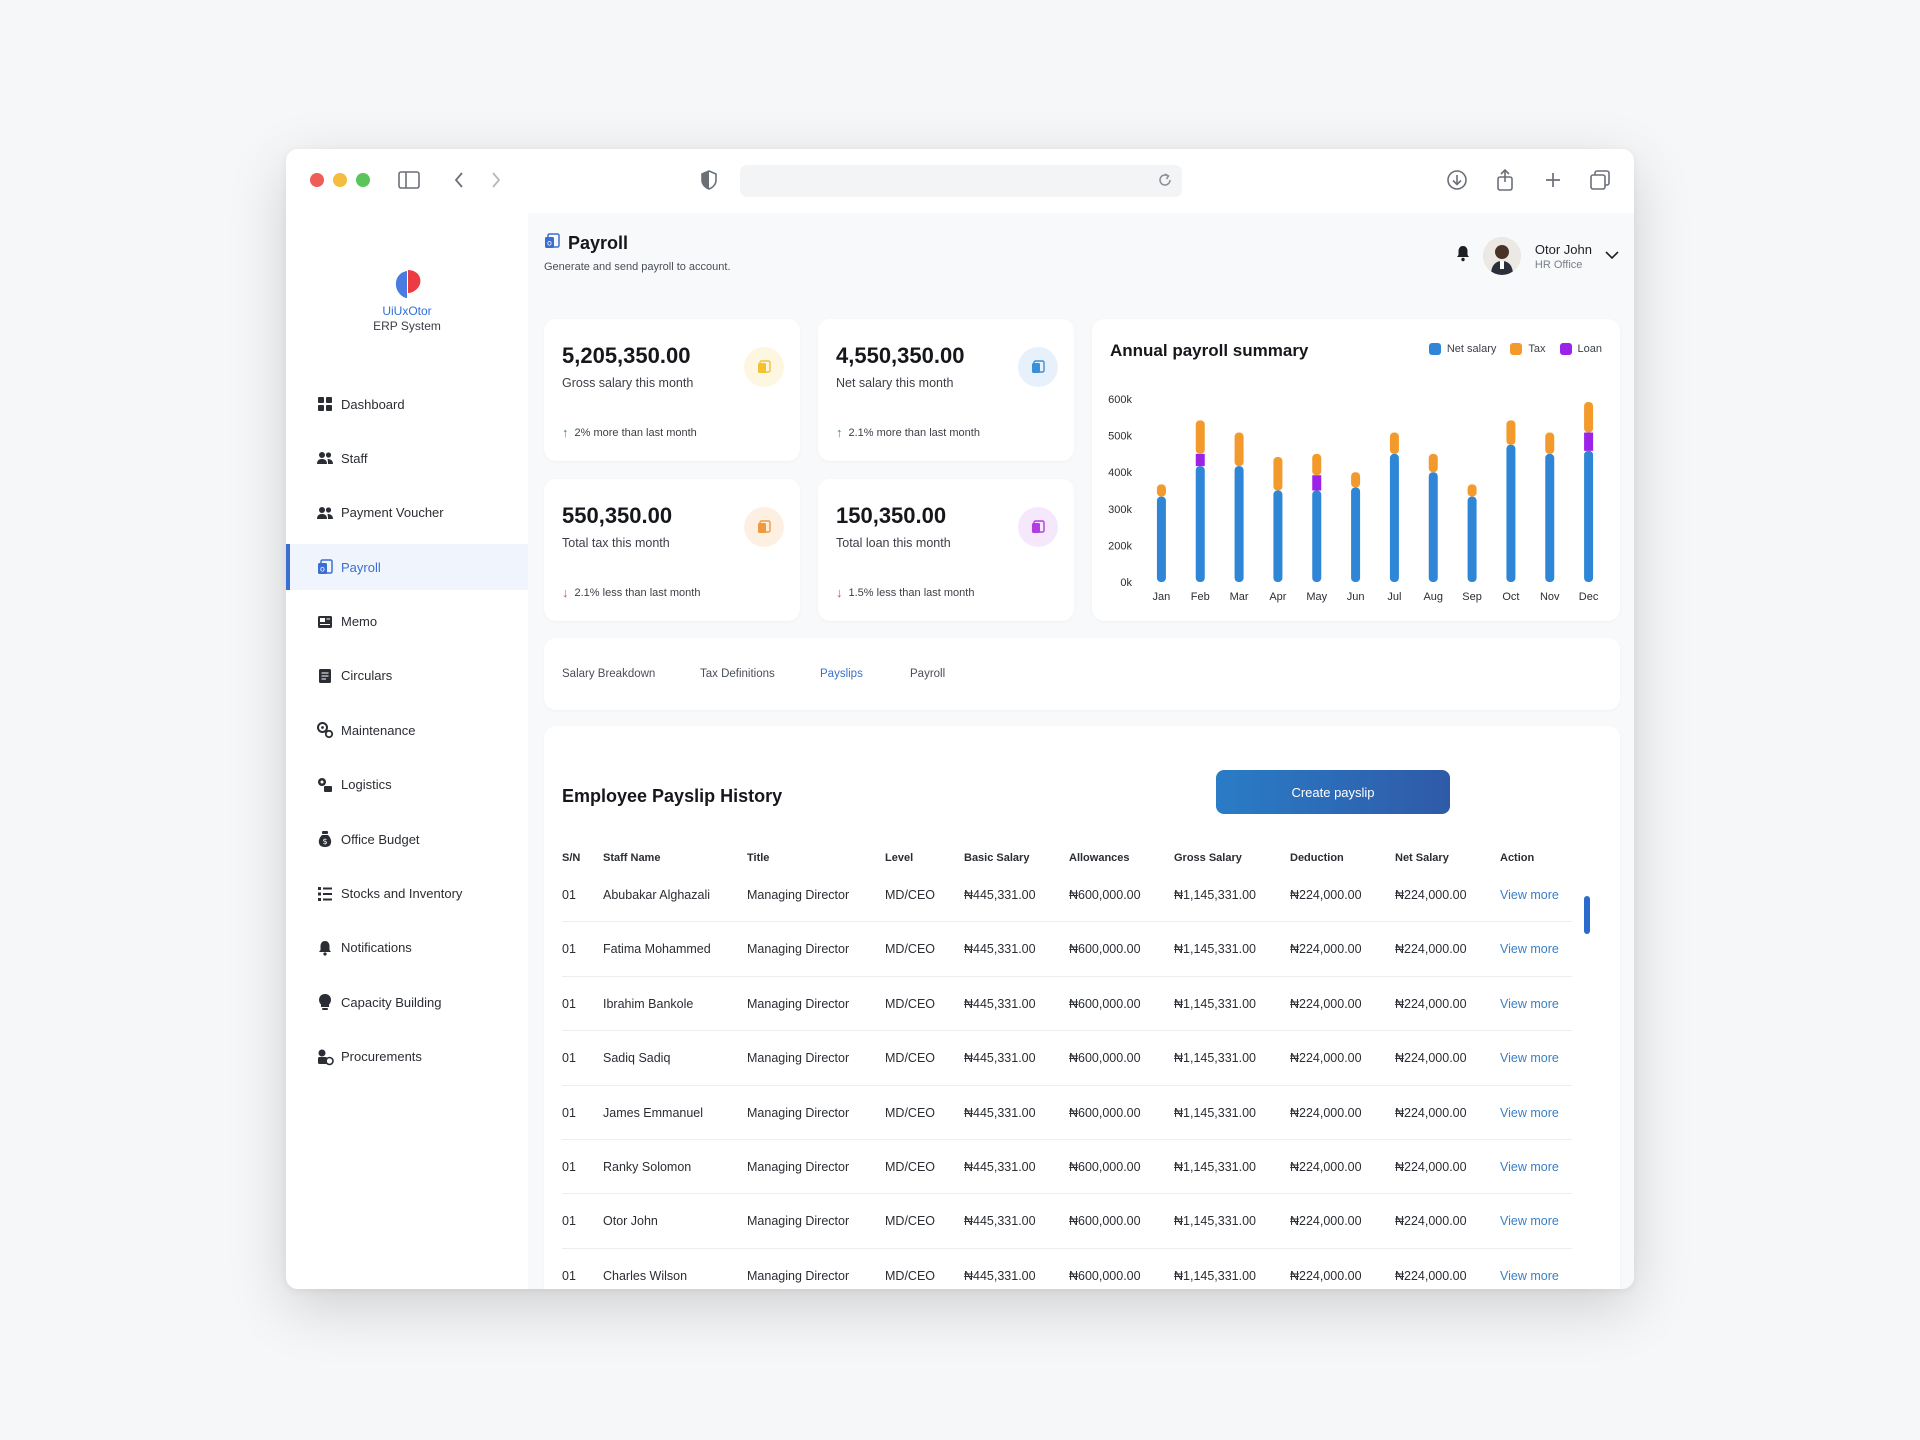 The image size is (1920, 1440). Describe the element at coordinates (1537, 256) in the screenshot. I see `user-menu: Otor John HR Office` at that location.